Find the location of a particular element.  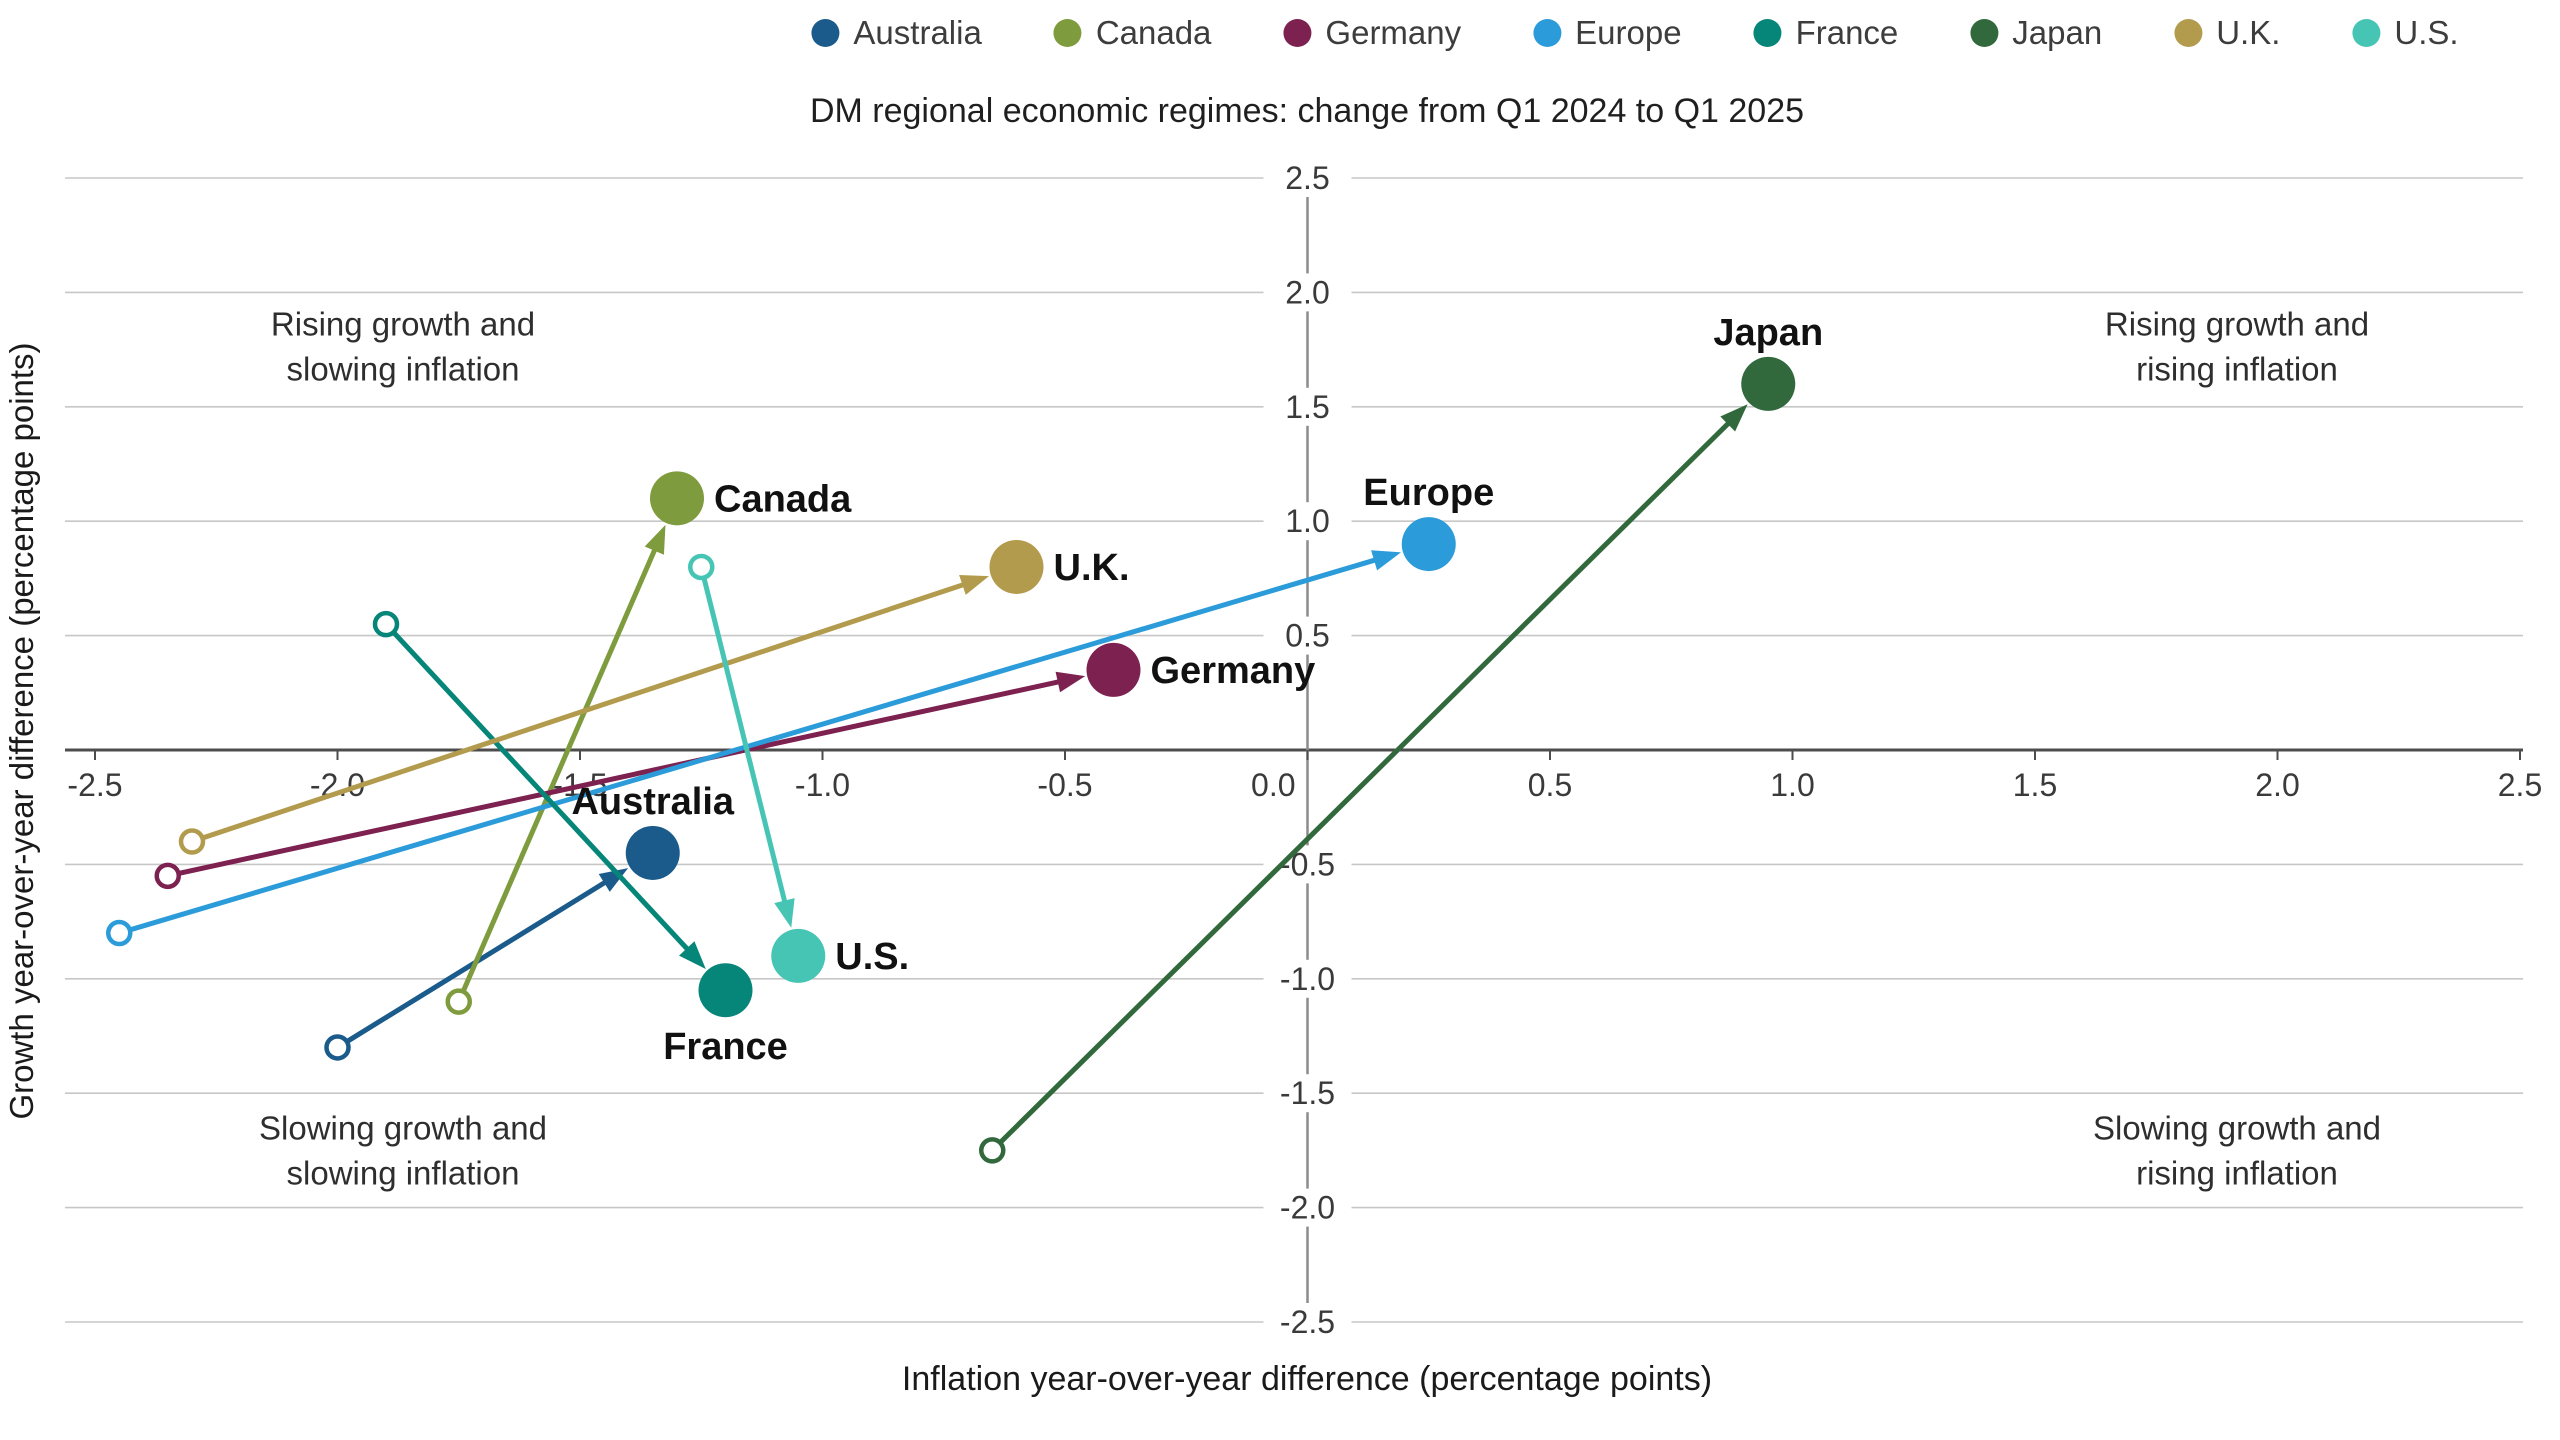

point-label-germany: Germany is located at coordinates (1233, 671).